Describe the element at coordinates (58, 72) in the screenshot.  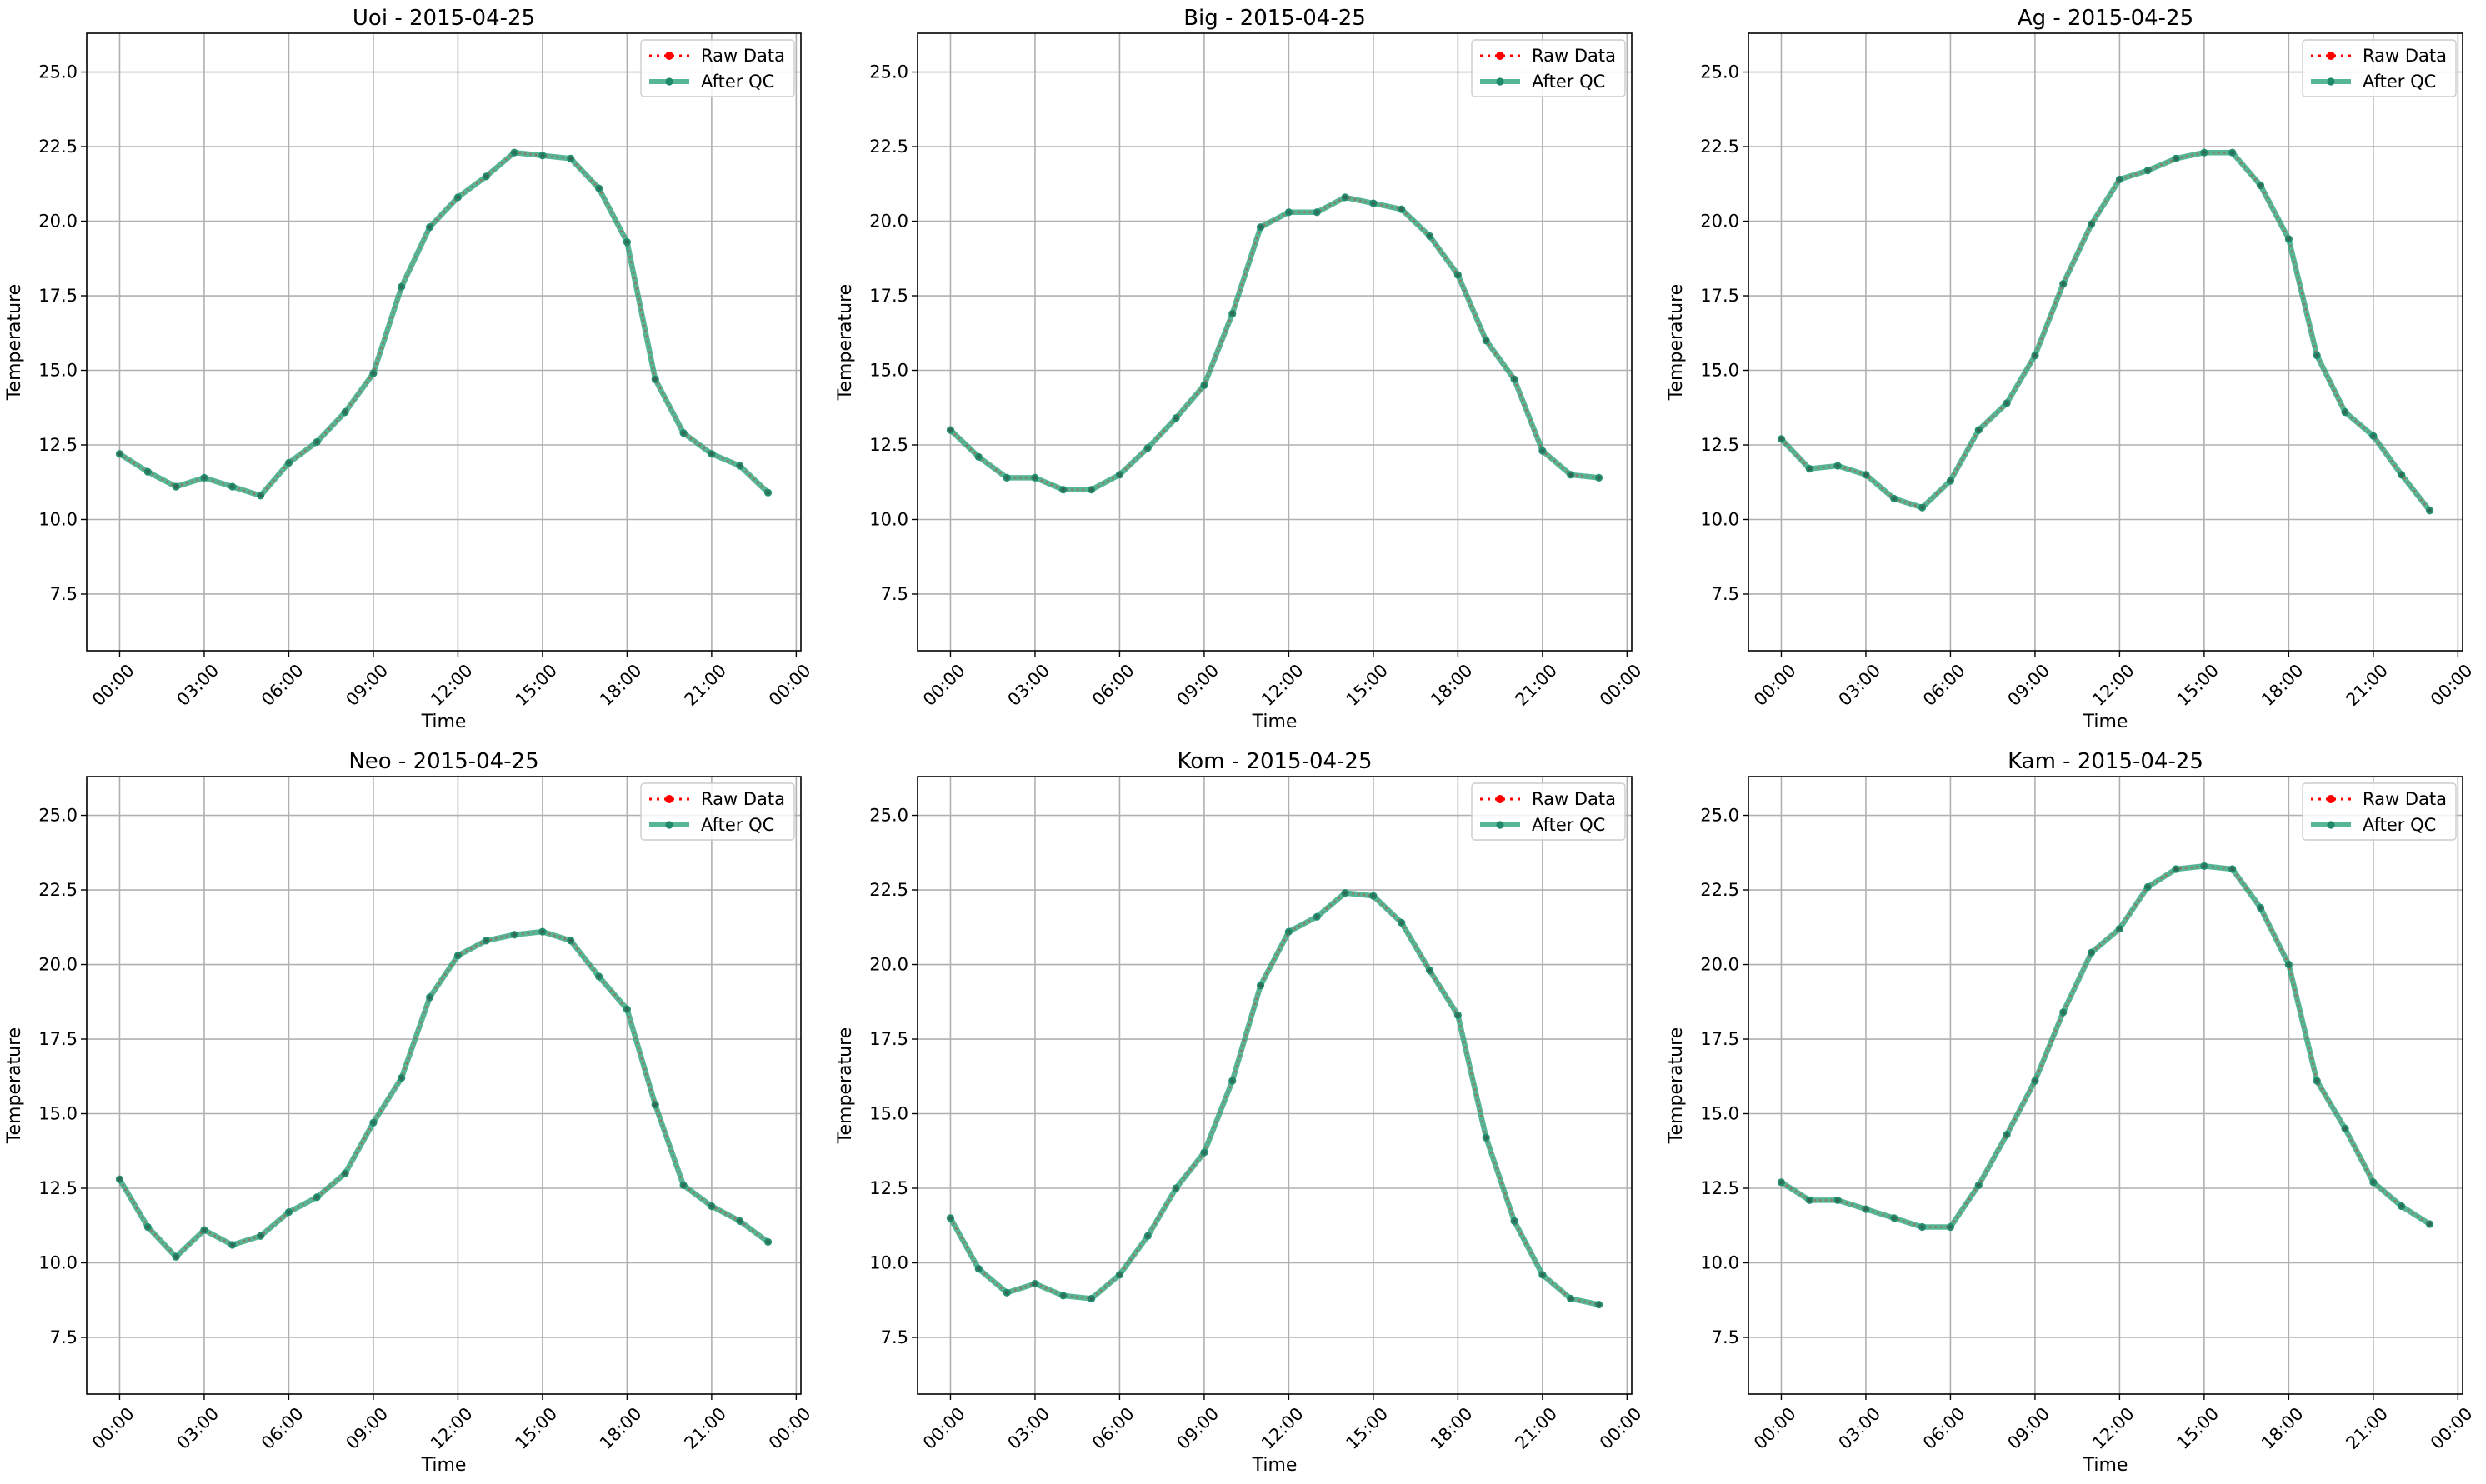
I see `y-tick-label: 25.0` at that location.